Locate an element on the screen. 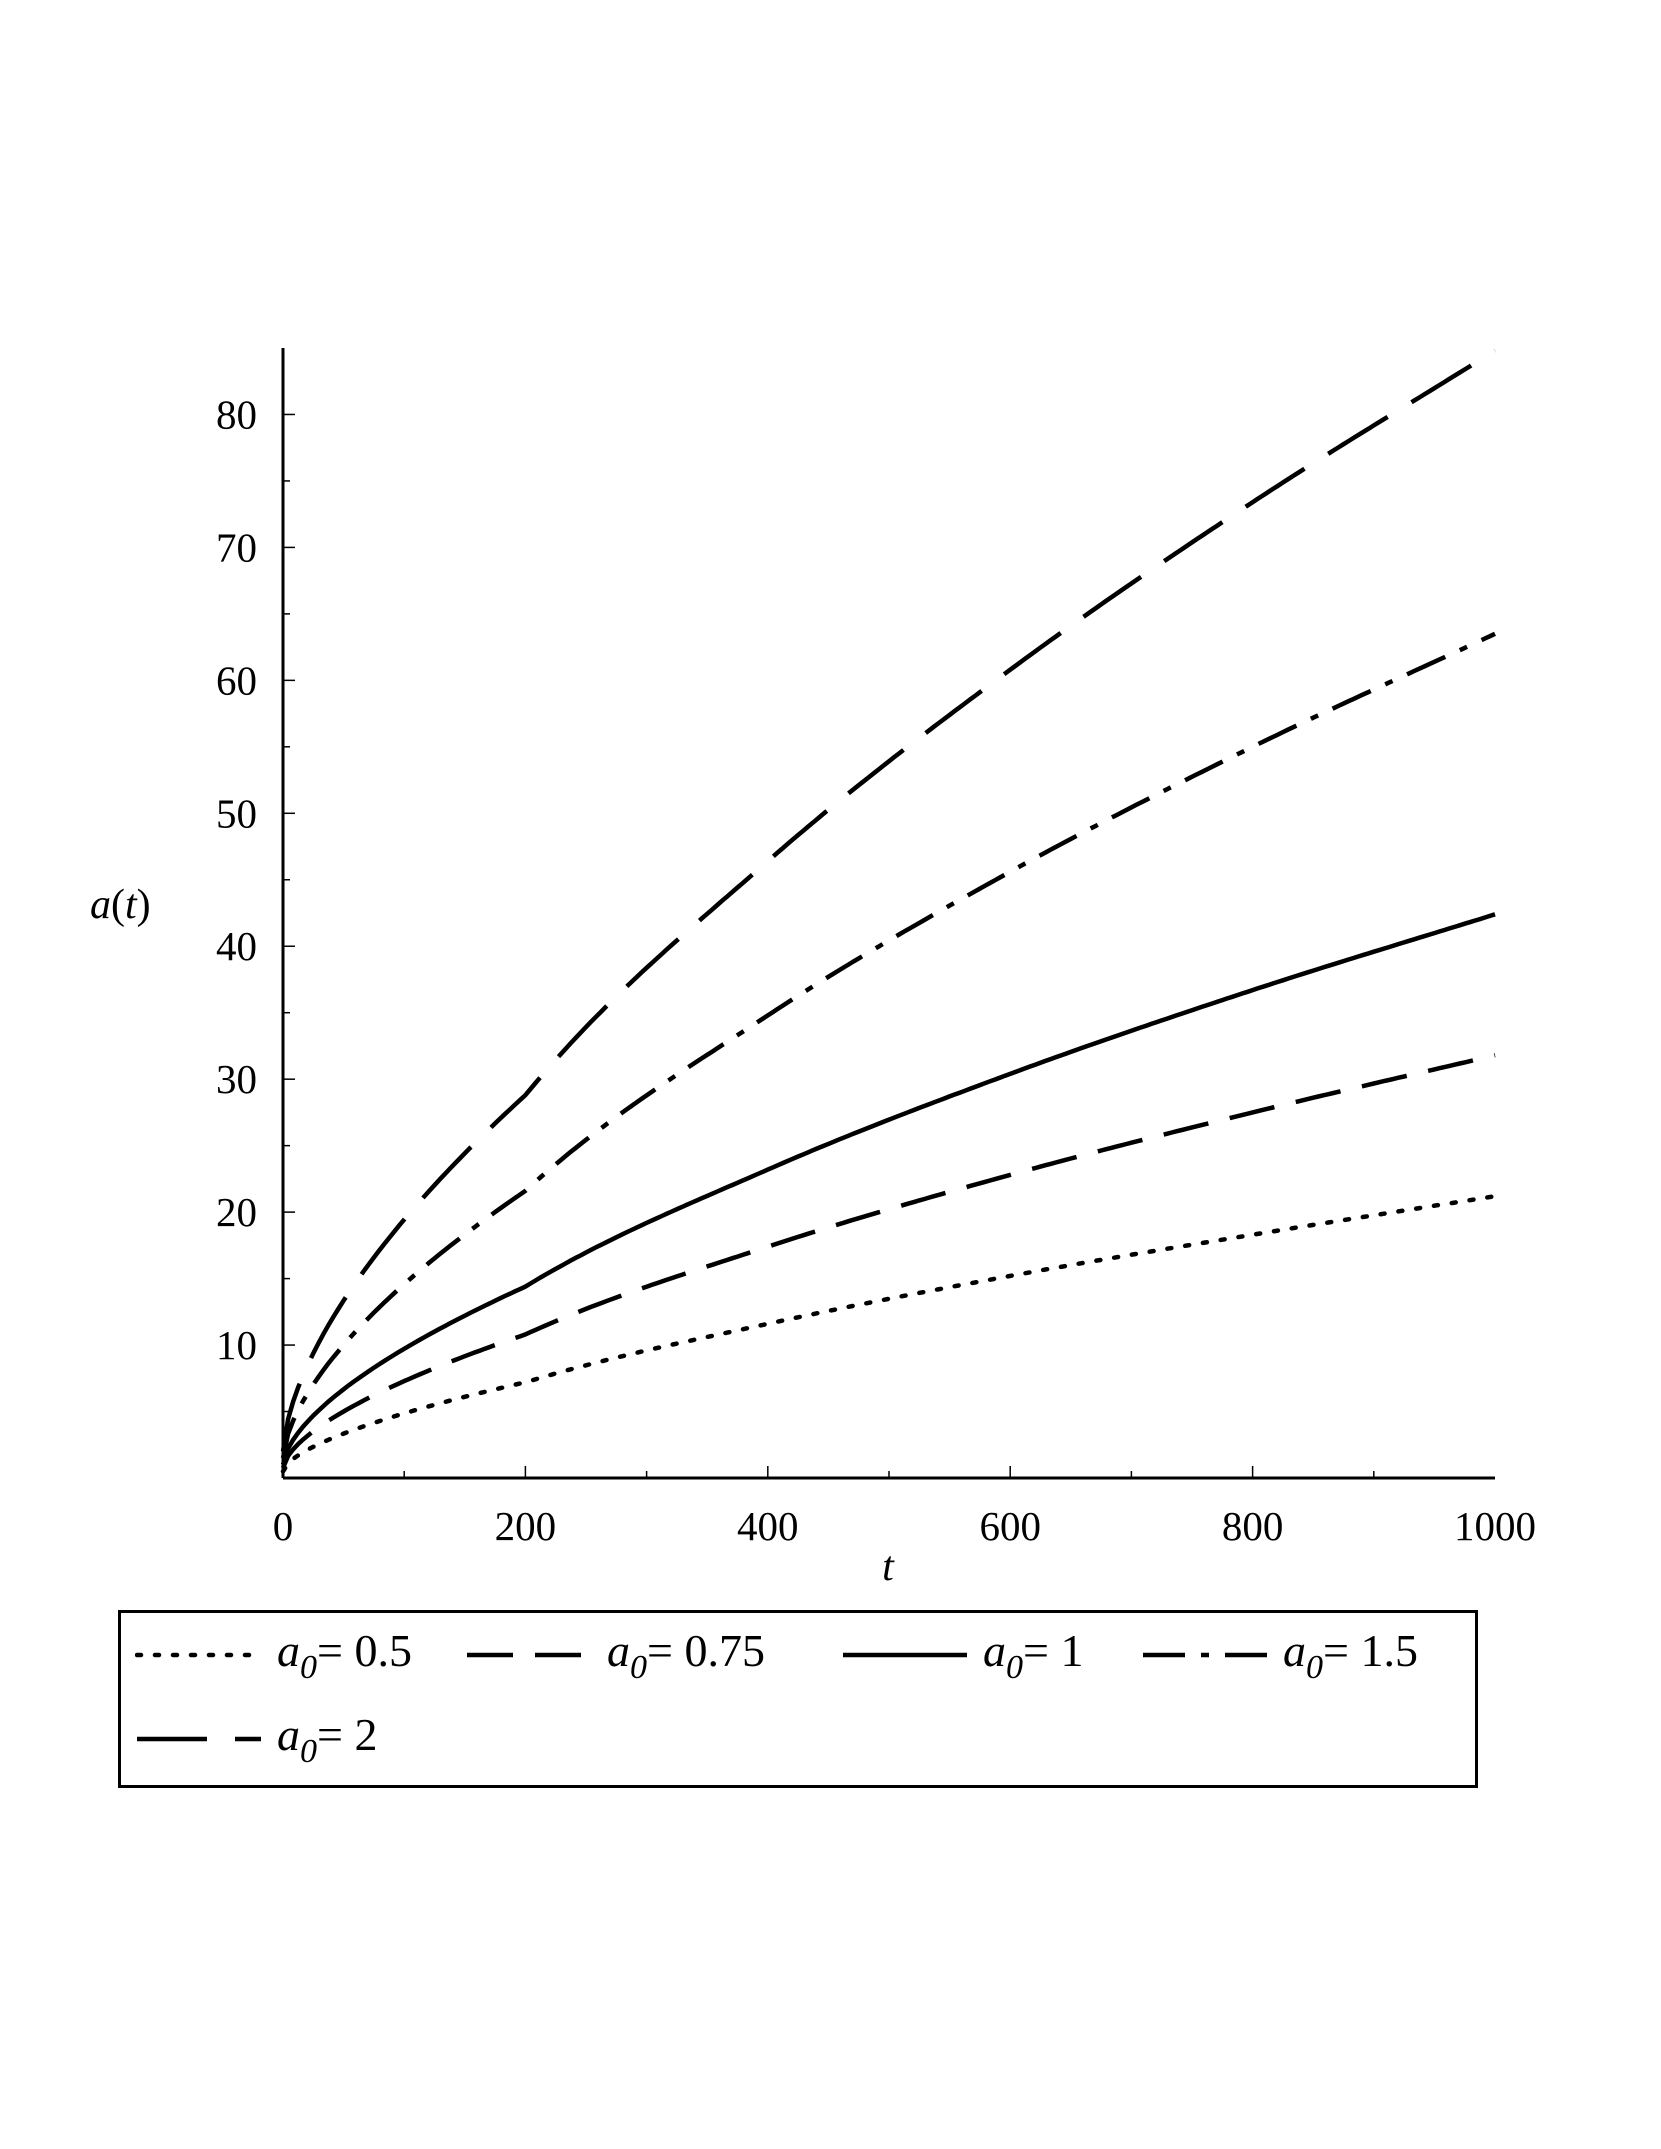 The height and width of the screenshot is (2149, 1661). x-tick-label: 1000 is located at coordinates (1495, 1526).